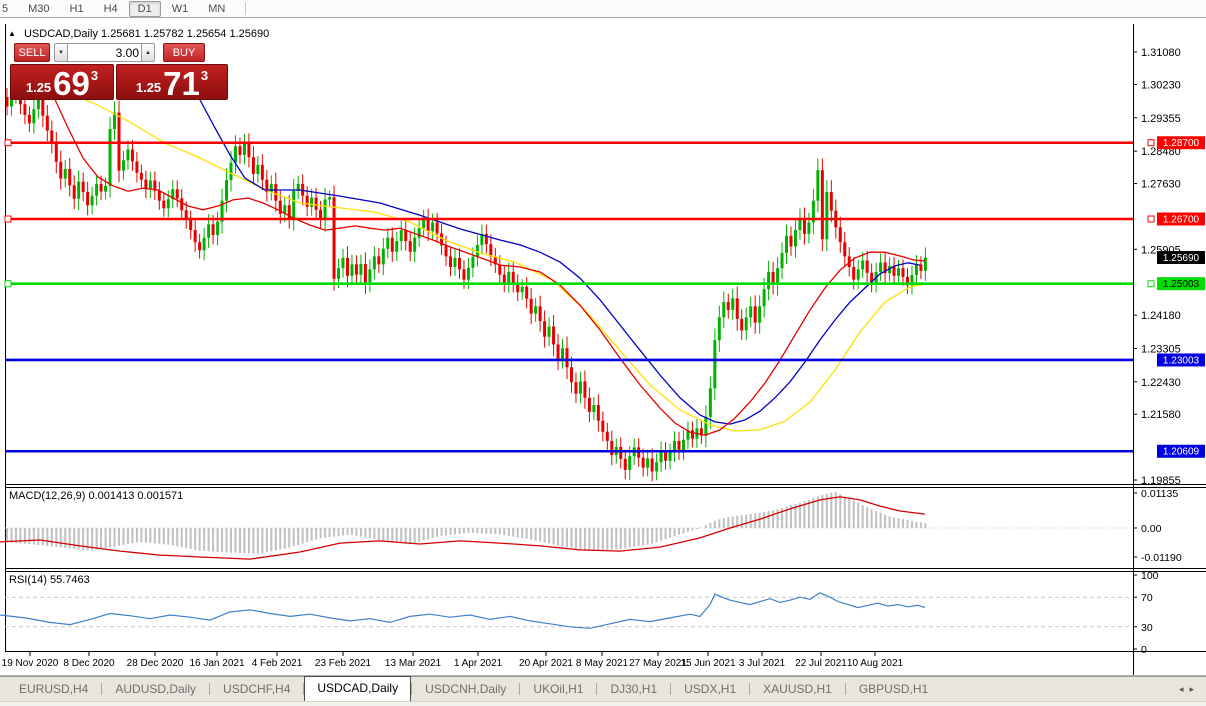  I want to click on sell-button: SELL, so click(32, 52).